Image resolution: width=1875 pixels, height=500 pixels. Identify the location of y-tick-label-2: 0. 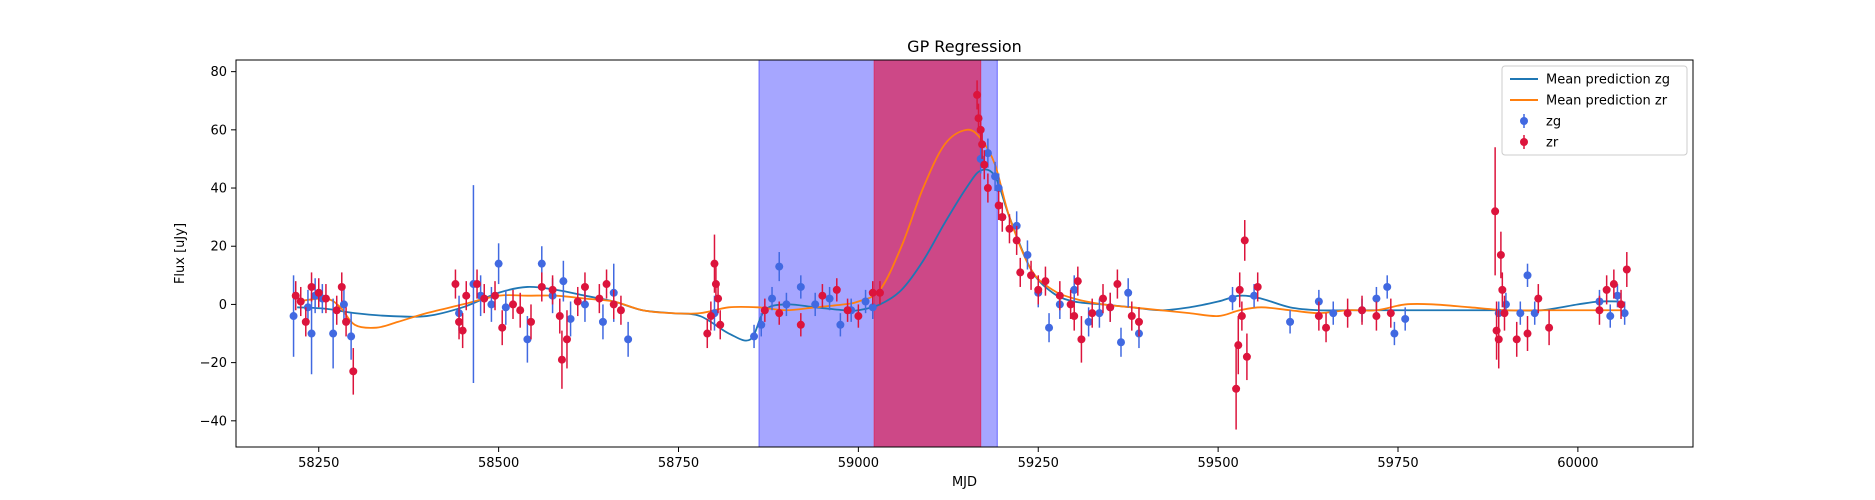
(223, 305).